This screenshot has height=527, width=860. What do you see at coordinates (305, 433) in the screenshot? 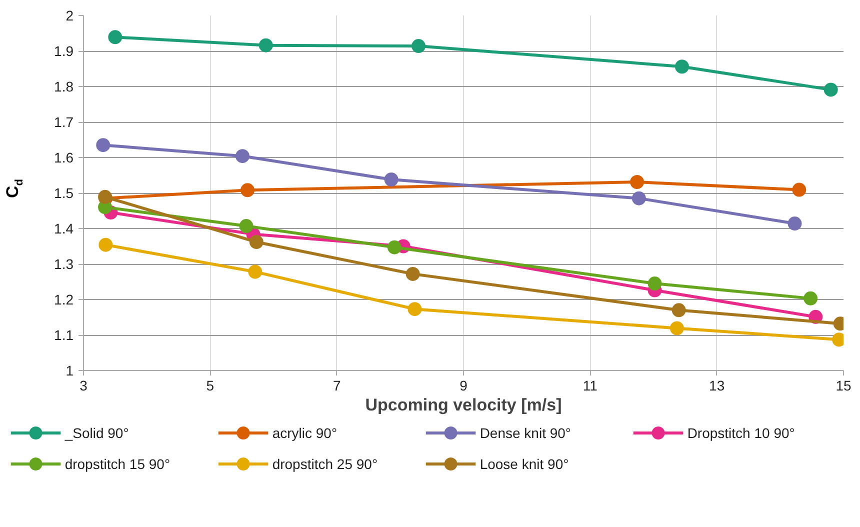
I see `legend-label: acrylic 90°` at bounding box center [305, 433].